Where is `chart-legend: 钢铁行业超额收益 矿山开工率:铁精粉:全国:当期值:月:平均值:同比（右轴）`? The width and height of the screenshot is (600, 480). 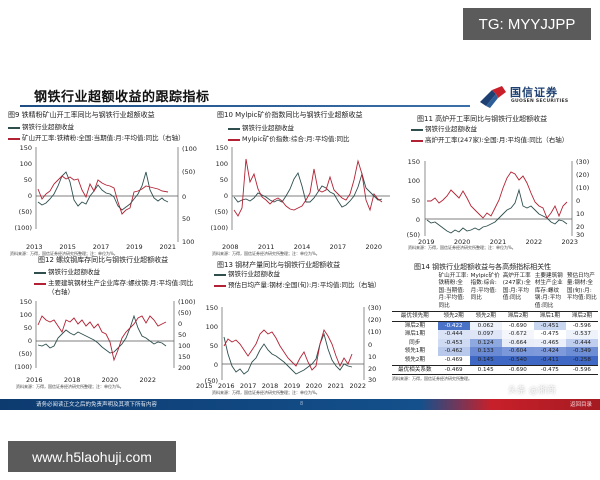 chart-legend: 钢铁行业超额收益 矿山开工率:铁精粉:全国:当期值:月:平均值:同比（右轴） is located at coordinates (103, 133).